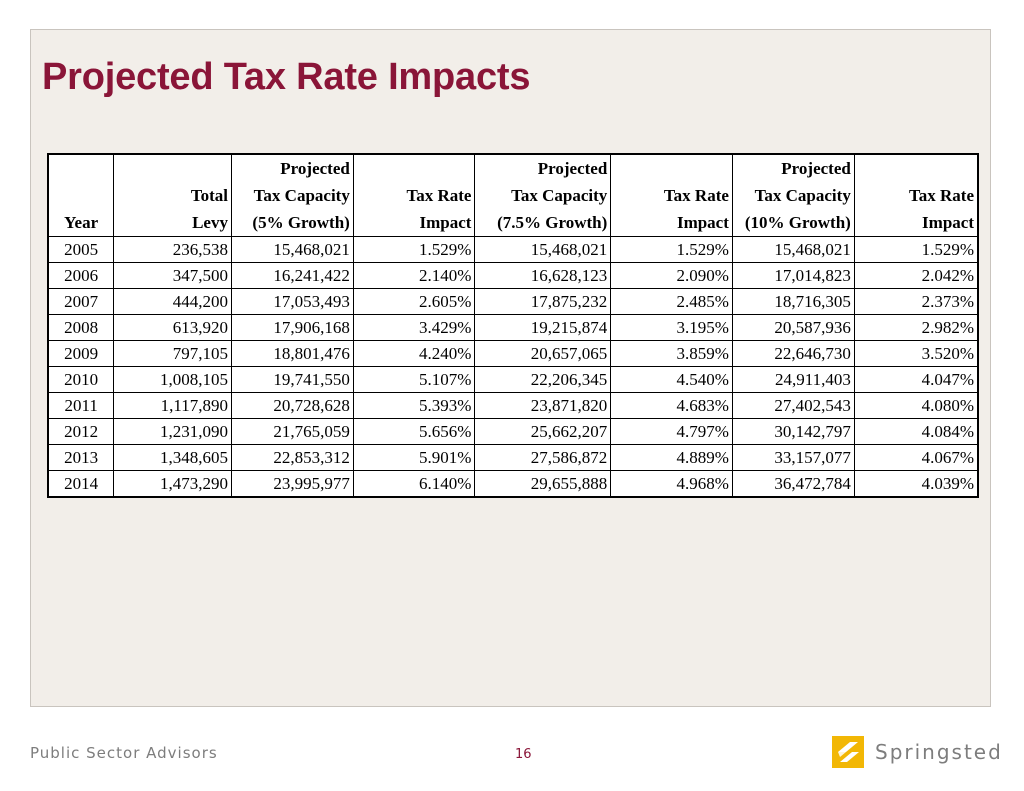 The height and width of the screenshot is (791, 1024). What do you see at coordinates (414, 405) in the screenshot?
I see `cell-tax-rate-5: 5.393%` at bounding box center [414, 405].